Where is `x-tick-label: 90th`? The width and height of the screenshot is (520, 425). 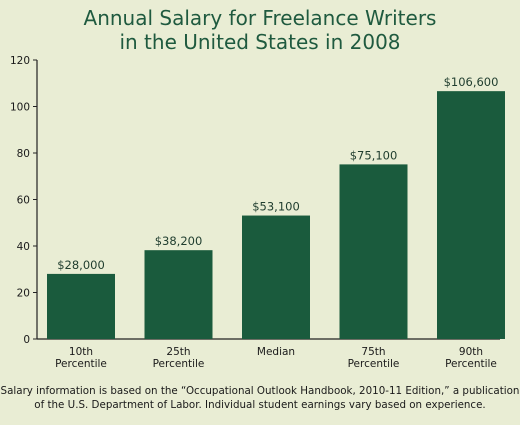 x-tick-label: 90th is located at coordinates (471, 352).